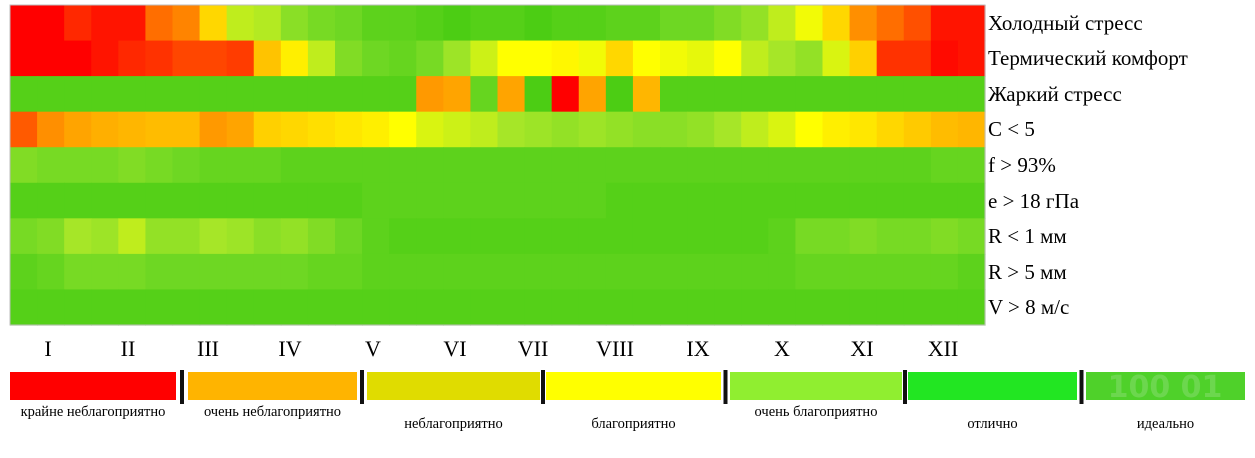 Image resolution: width=1255 pixels, height=458 pixels. Describe the element at coordinates (290, 348) in the screenshot. I see `month-label: IV` at that location.